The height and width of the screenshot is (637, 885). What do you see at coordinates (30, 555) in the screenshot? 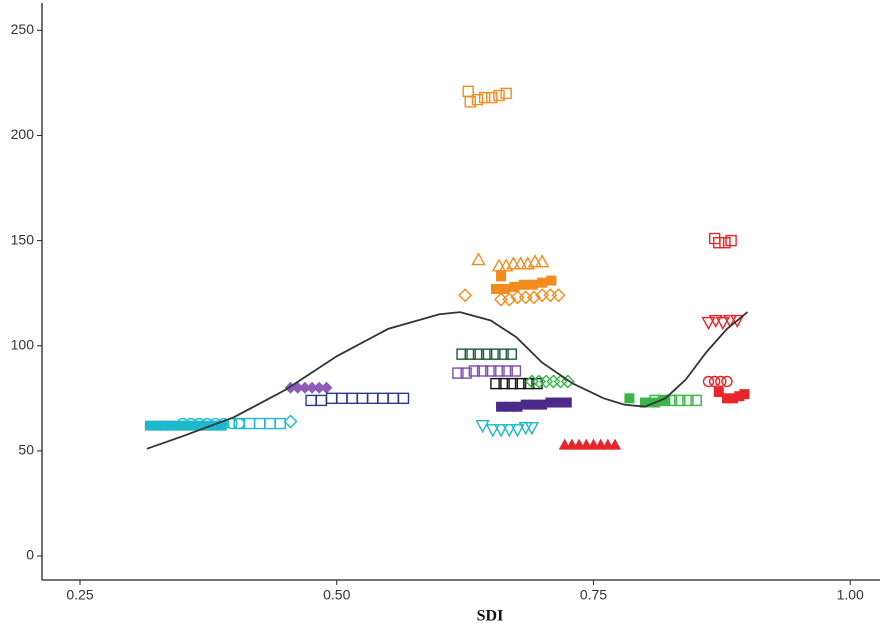
I see `y-tick-label: 0` at bounding box center [30, 555].